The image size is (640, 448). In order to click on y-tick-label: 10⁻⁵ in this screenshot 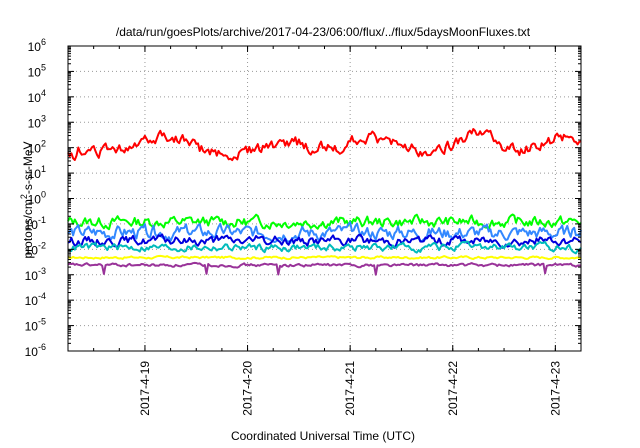, I will do `click(35, 325)`.